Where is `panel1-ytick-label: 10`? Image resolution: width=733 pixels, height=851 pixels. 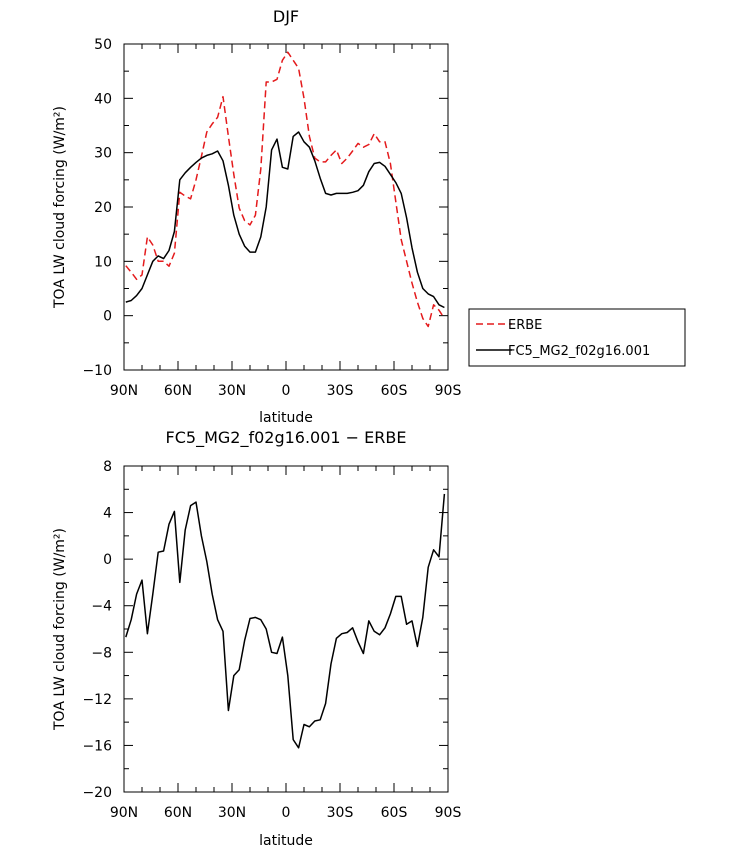 panel1-ytick-label: 10 is located at coordinates (103, 262).